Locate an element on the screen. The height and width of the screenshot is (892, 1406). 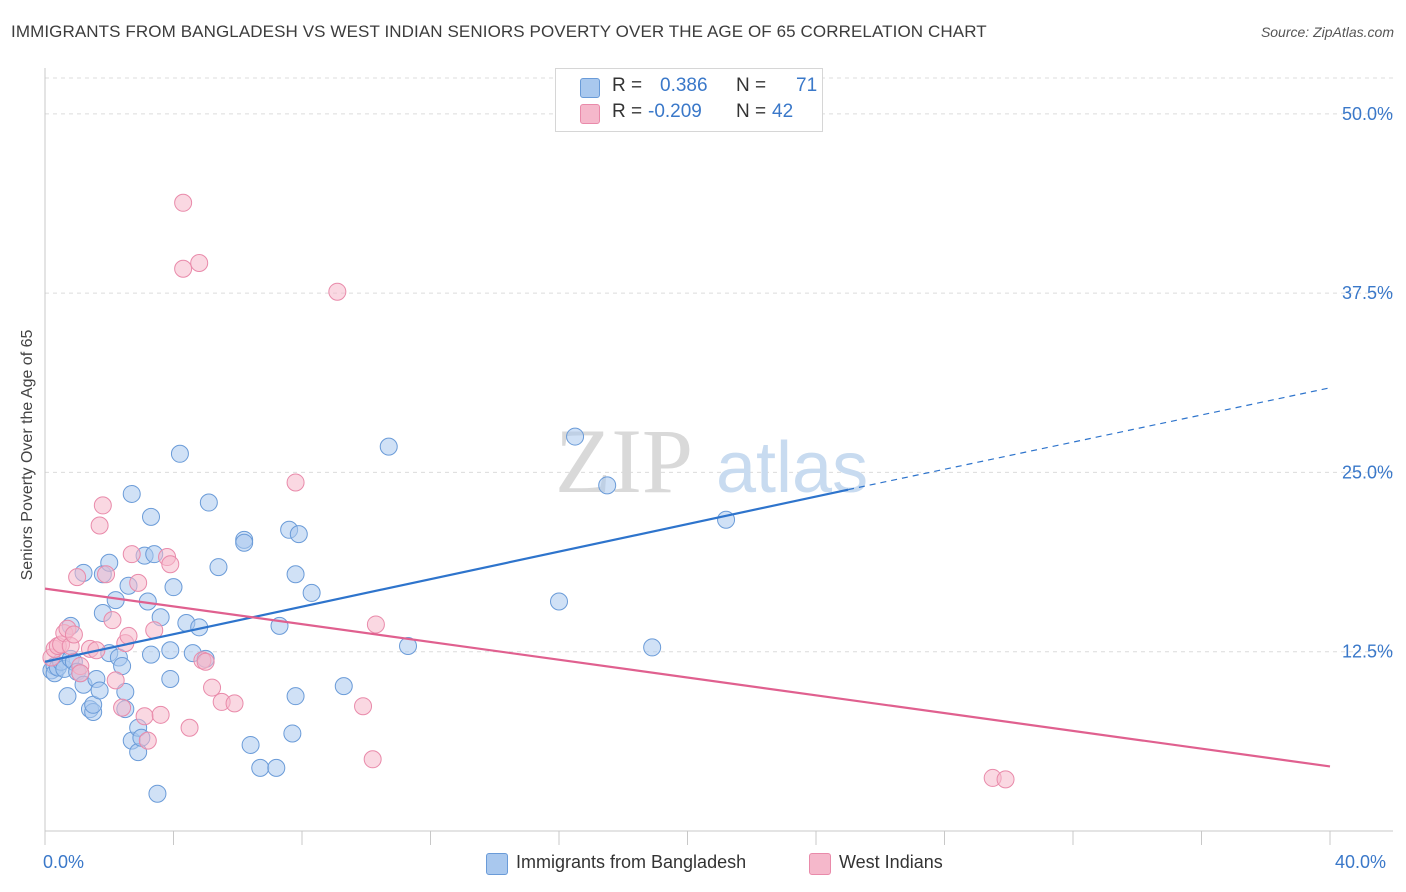
y-tick-labels: 12.5% 25.0% 37.5% 50.0% is located at coordinates (1367, 383).